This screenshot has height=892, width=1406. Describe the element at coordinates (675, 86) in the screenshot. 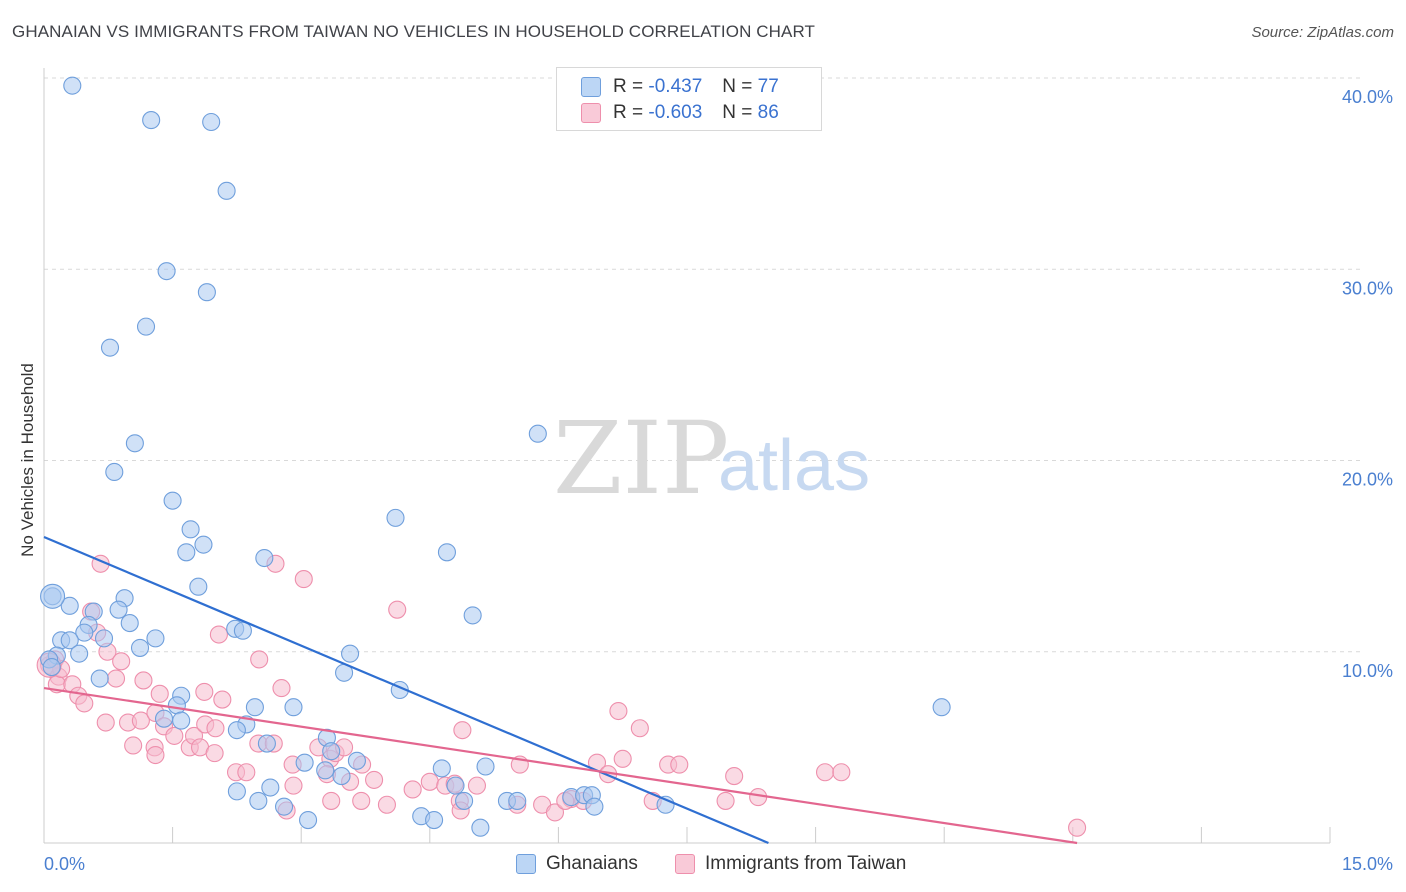

I see `legend-r-value-ghanaians: -0.437` at that location.